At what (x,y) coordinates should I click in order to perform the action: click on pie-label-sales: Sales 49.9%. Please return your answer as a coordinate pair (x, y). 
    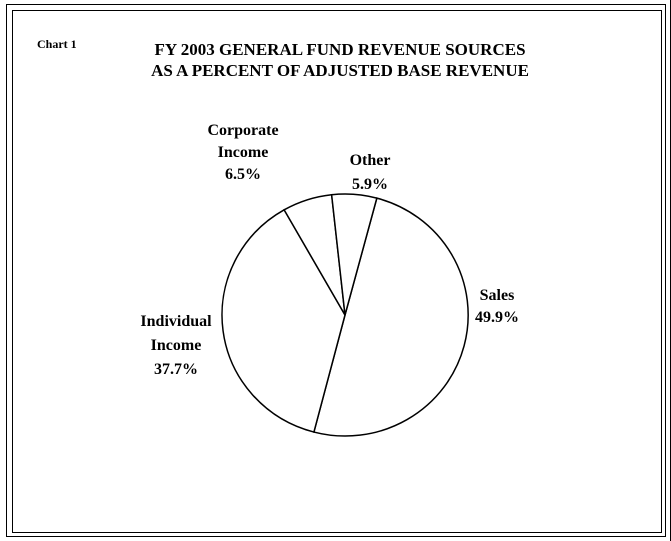
    Looking at the image, I should click on (497, 306).